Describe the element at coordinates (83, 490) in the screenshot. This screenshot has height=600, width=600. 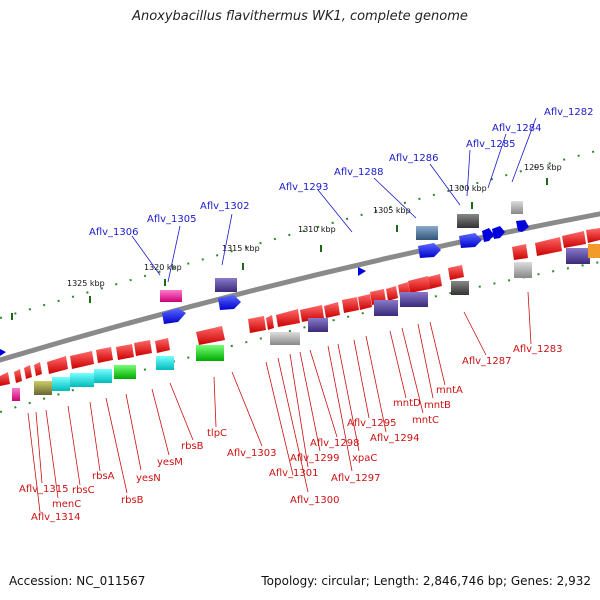
I see `gene-label: rbsC` at that location.